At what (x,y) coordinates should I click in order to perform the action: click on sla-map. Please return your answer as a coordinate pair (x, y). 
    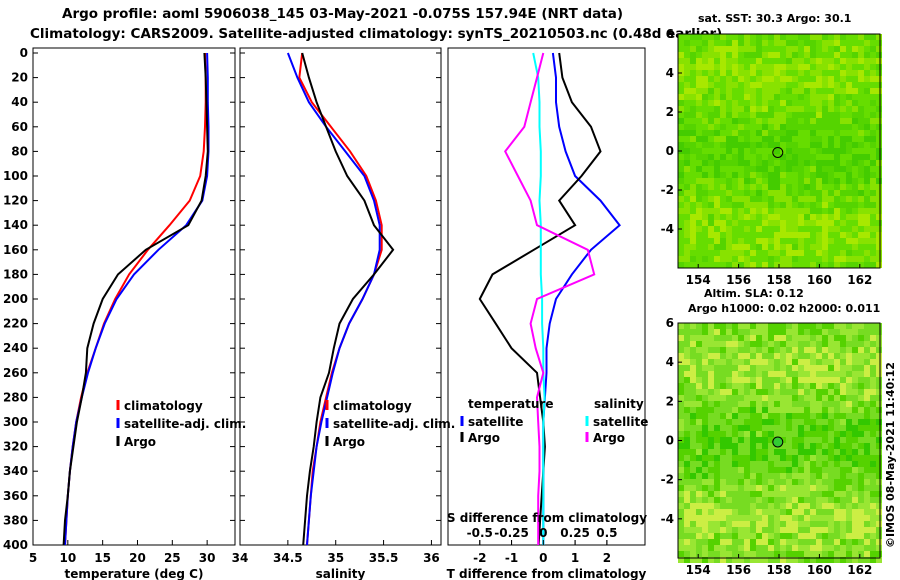
    Looking at the image, I should click on (779, 442).